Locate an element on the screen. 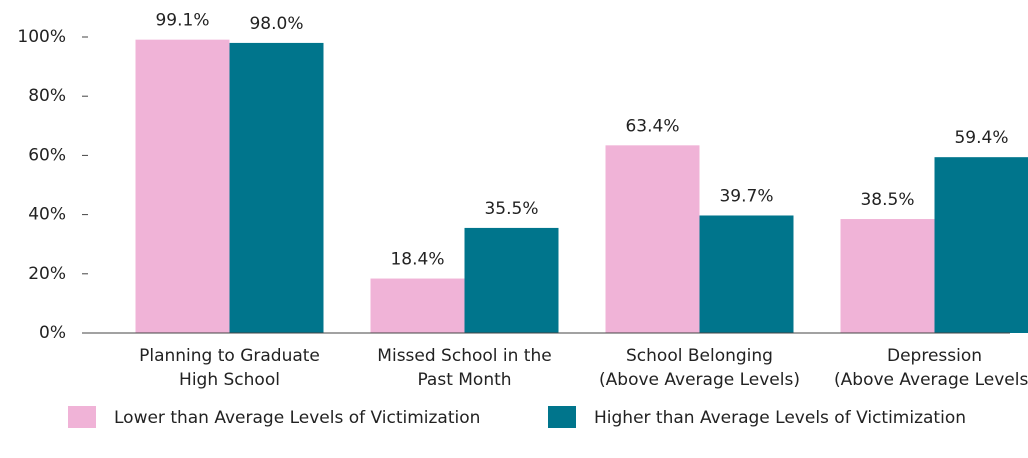  x-tick-label: Planning to Graduate is located at coordinates (229, 356).